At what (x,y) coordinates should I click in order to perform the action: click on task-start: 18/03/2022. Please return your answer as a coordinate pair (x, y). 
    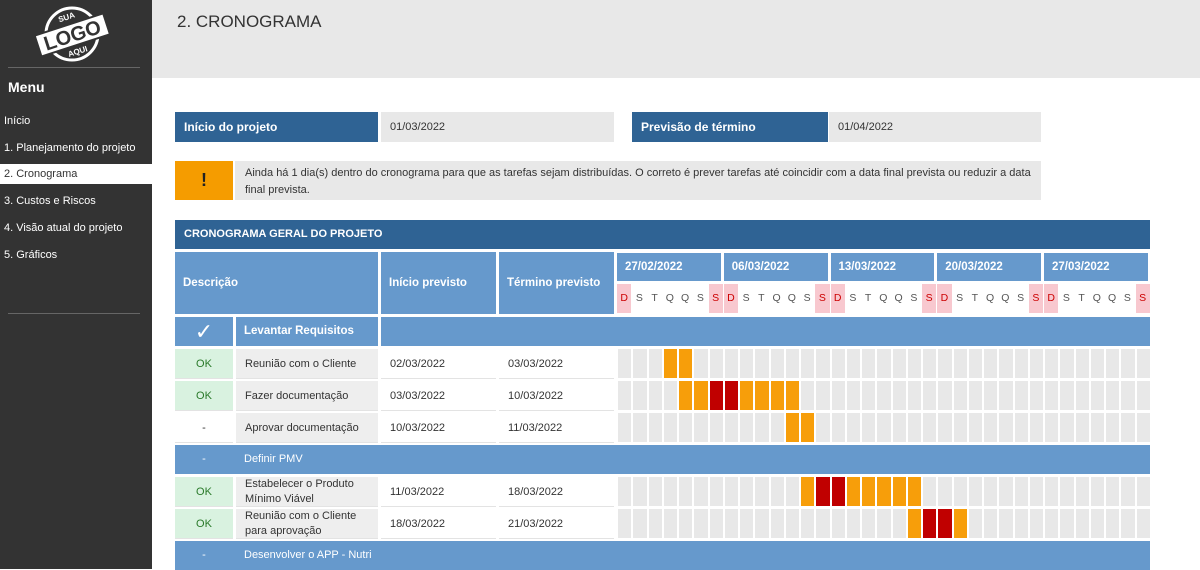
    Looking at the image, I should click on (438, 524).